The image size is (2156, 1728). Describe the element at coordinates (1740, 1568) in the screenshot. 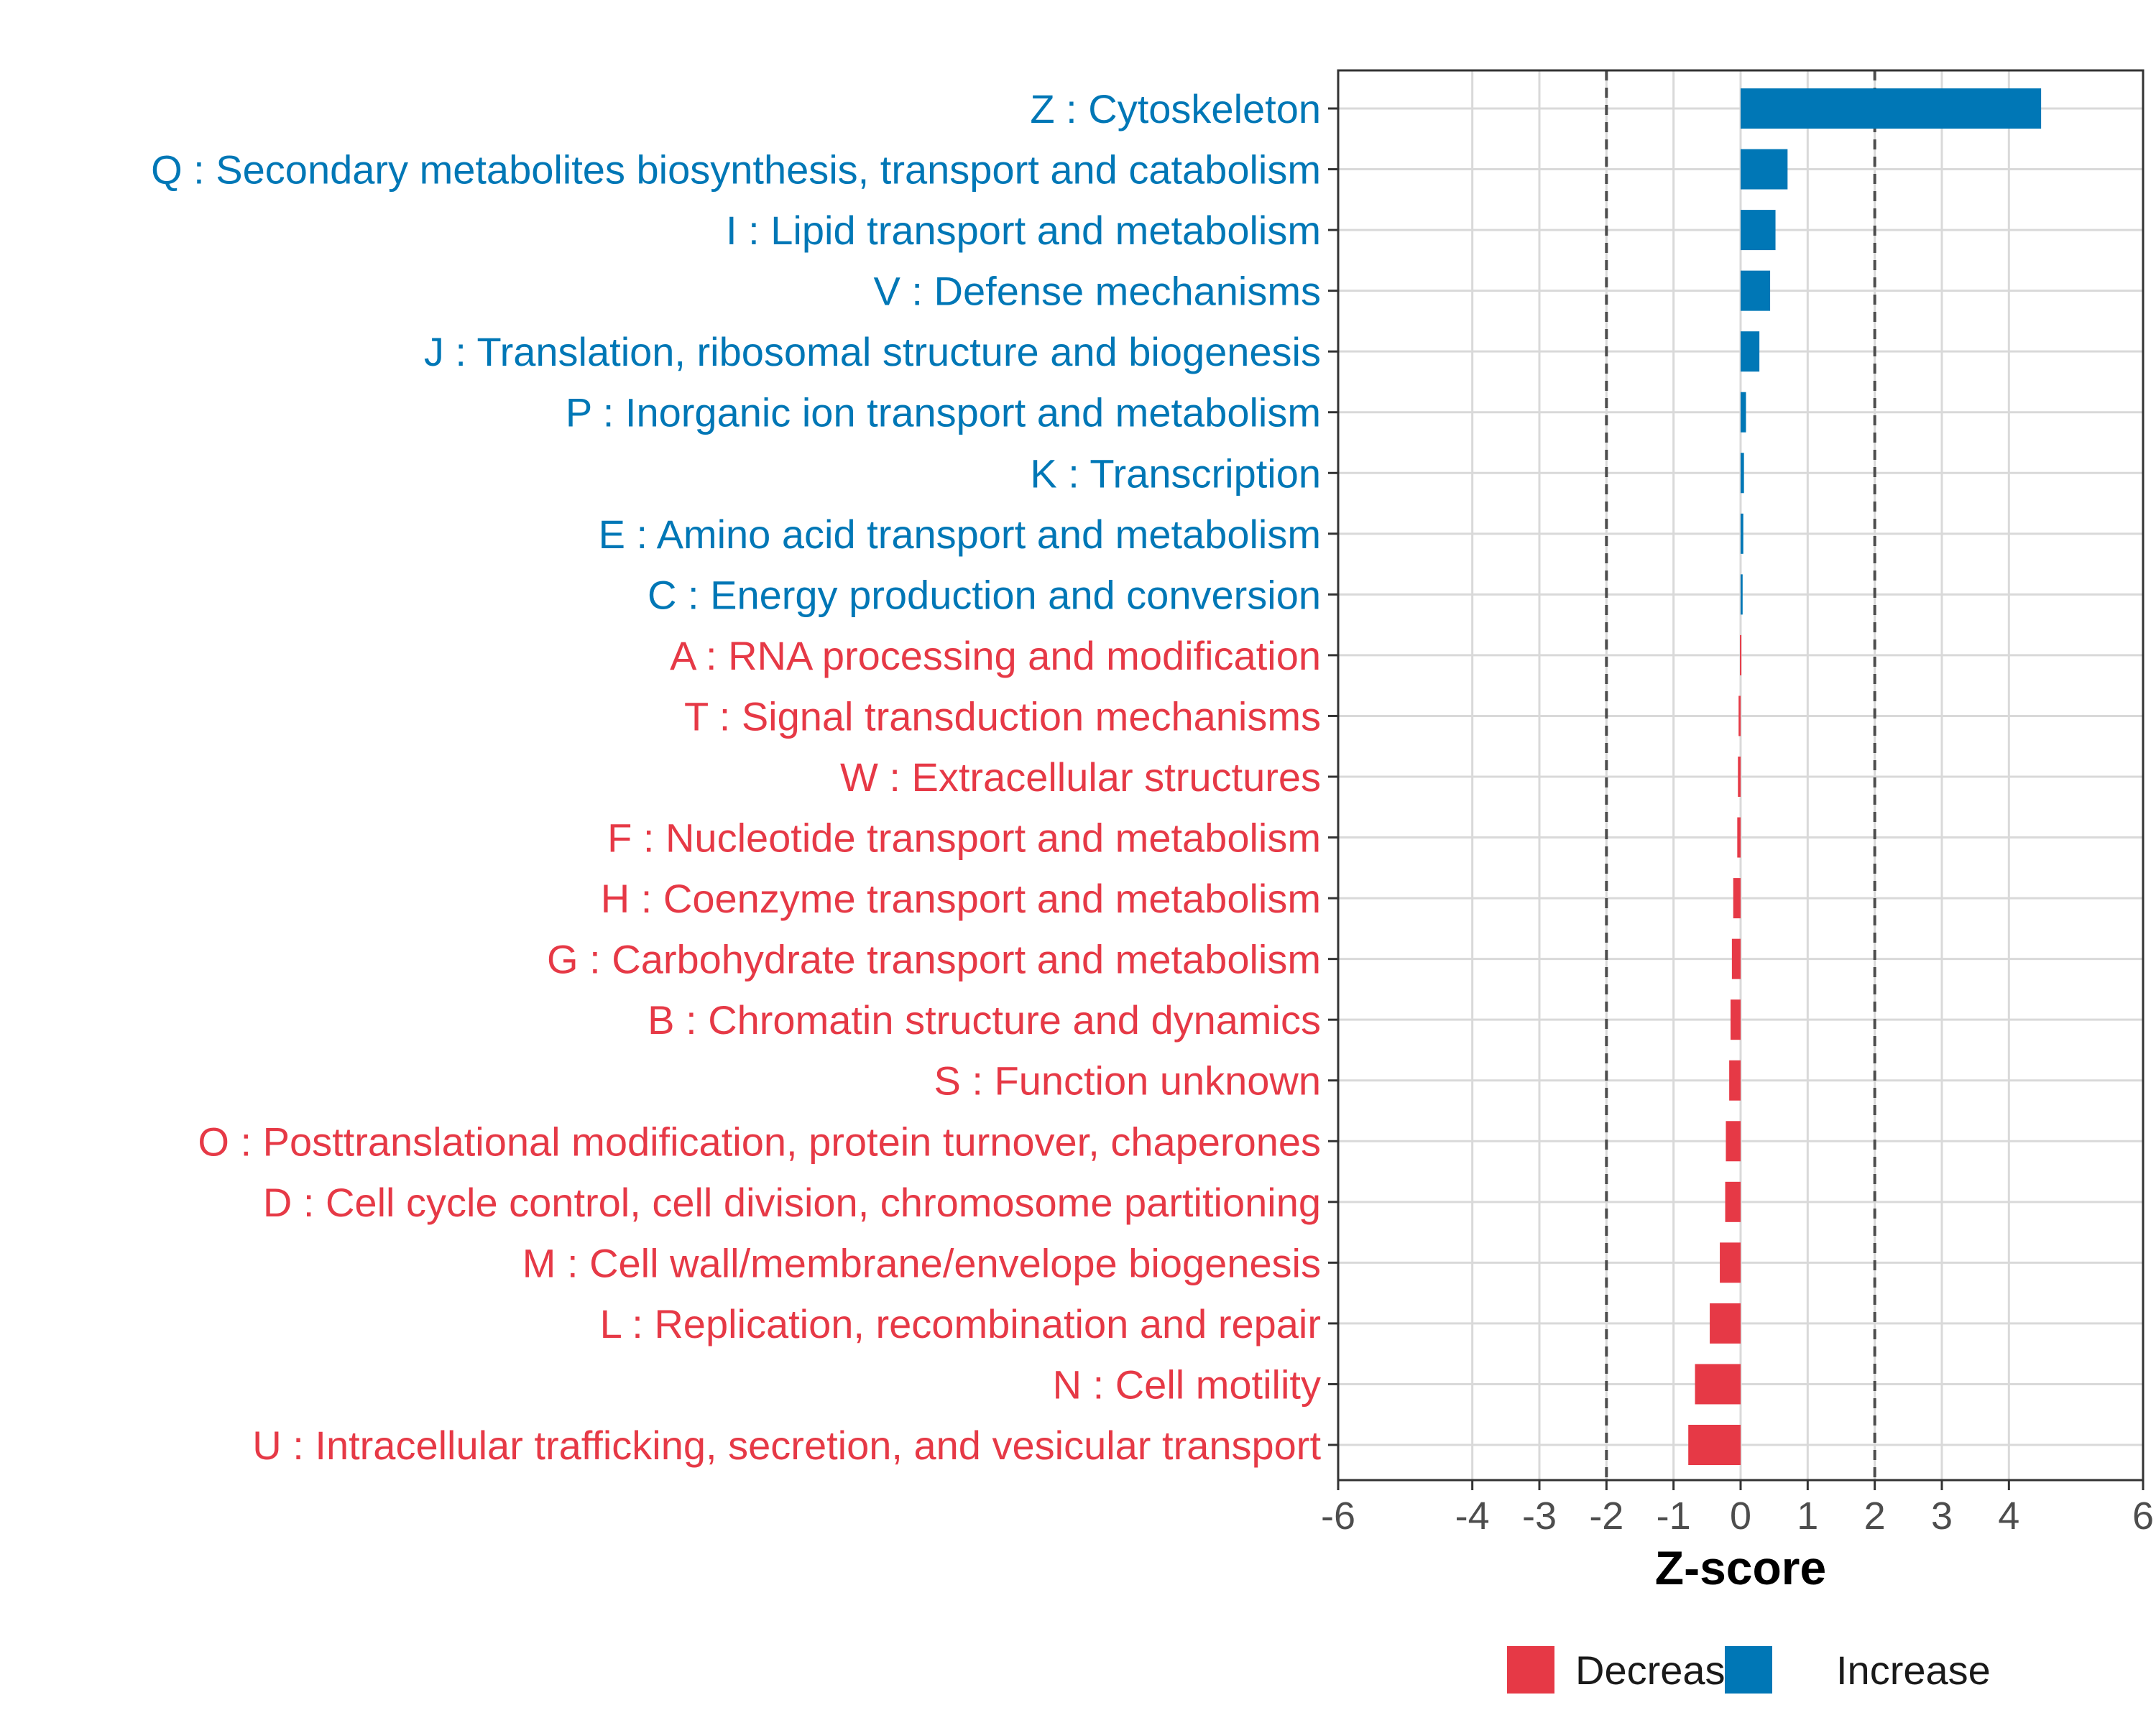

I see `x-axis-title: Z-score` at that location.